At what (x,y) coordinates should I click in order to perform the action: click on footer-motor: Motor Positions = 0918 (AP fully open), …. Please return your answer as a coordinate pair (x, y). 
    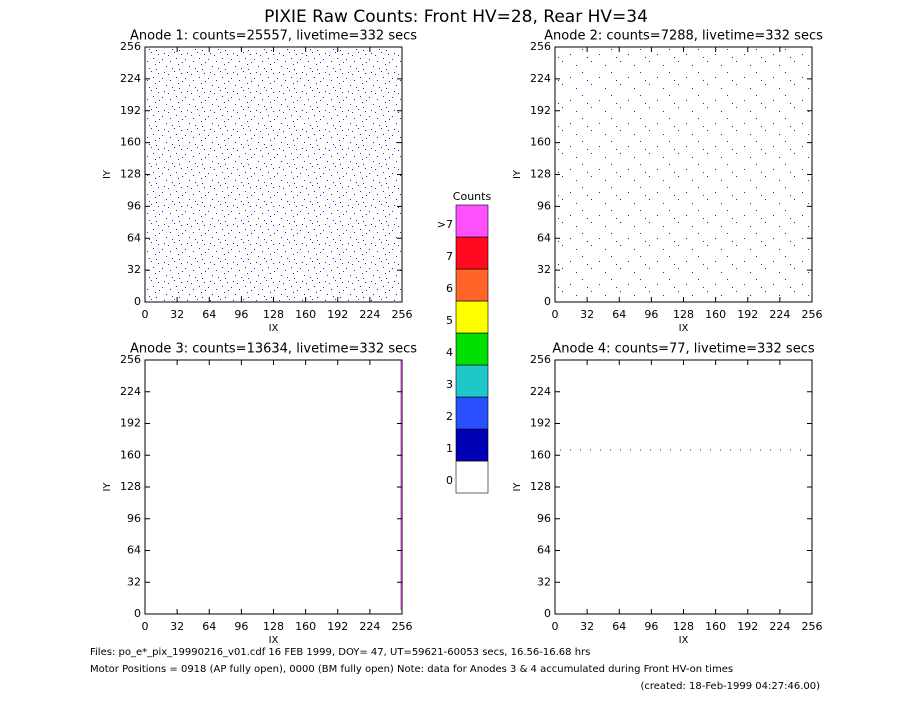
    Looking at the image, I should click on (411, 669).